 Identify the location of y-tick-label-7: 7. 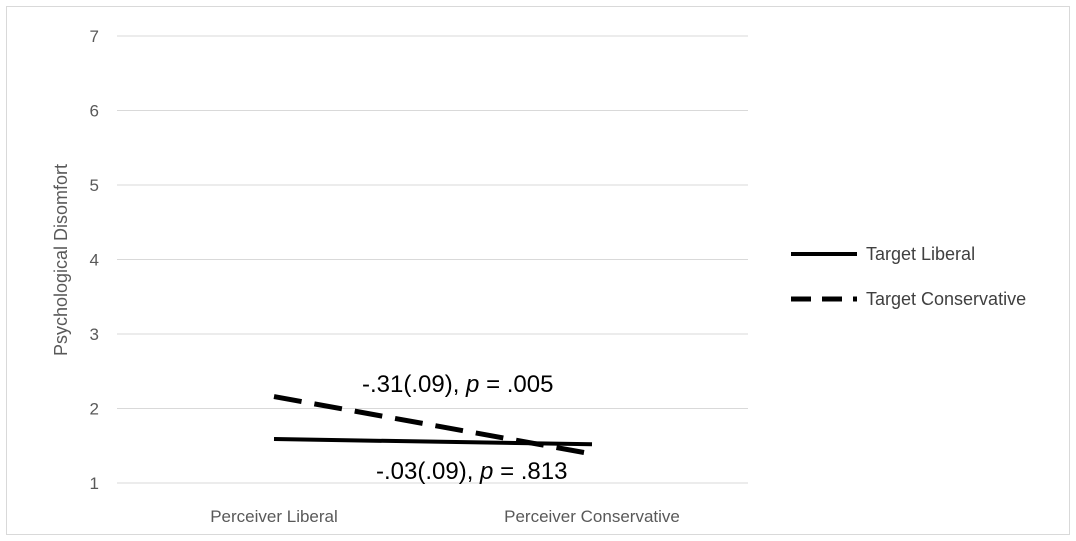
(94, 36).